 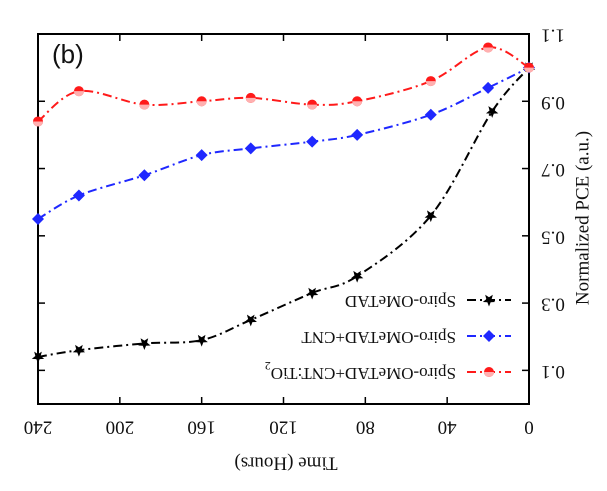 I want to click on x-tick-label-4: 160, so click(x=201, y=427).